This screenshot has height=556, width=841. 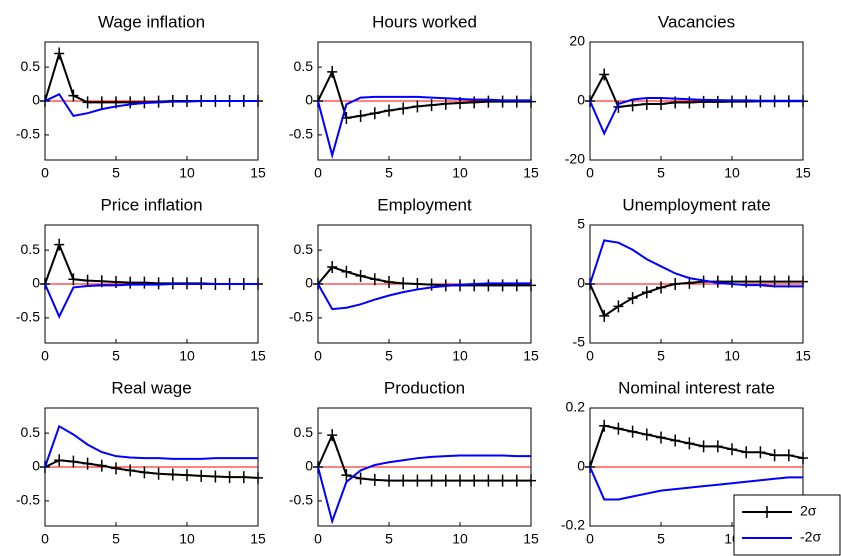 I want to click on subplot: Price inflation 0 5 10 15 0.5 0 -0.5, so click(x=141, y=279).